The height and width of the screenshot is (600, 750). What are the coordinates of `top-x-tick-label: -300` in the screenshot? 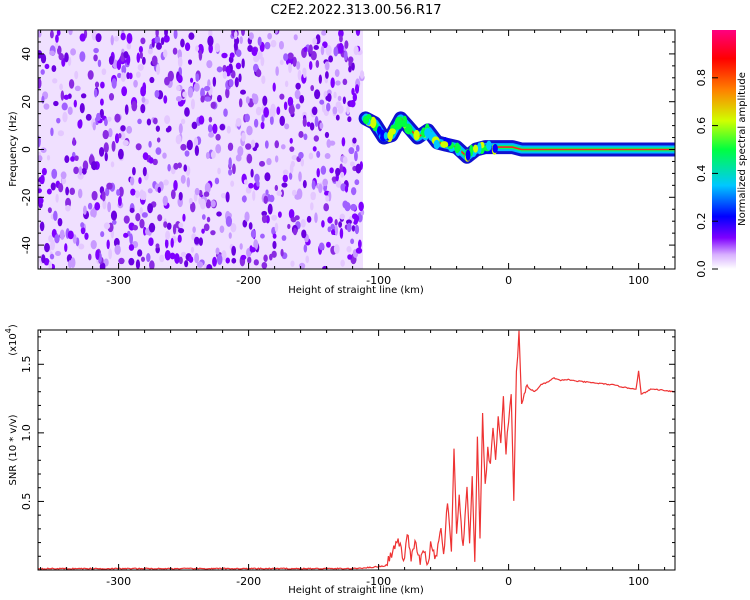 It's located at (118, 280).